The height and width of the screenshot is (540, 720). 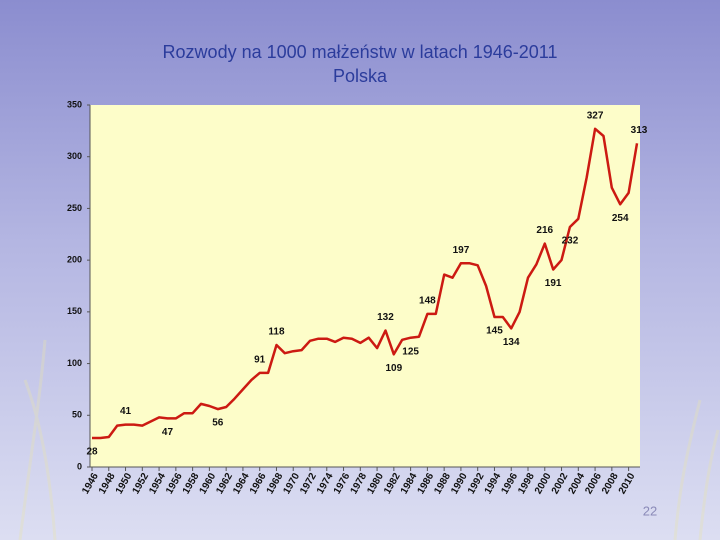 What do you see at coordinates (543, 483) in the screenshot?
I see `x-tick-label: 2000` at bounding box center [543, 483].